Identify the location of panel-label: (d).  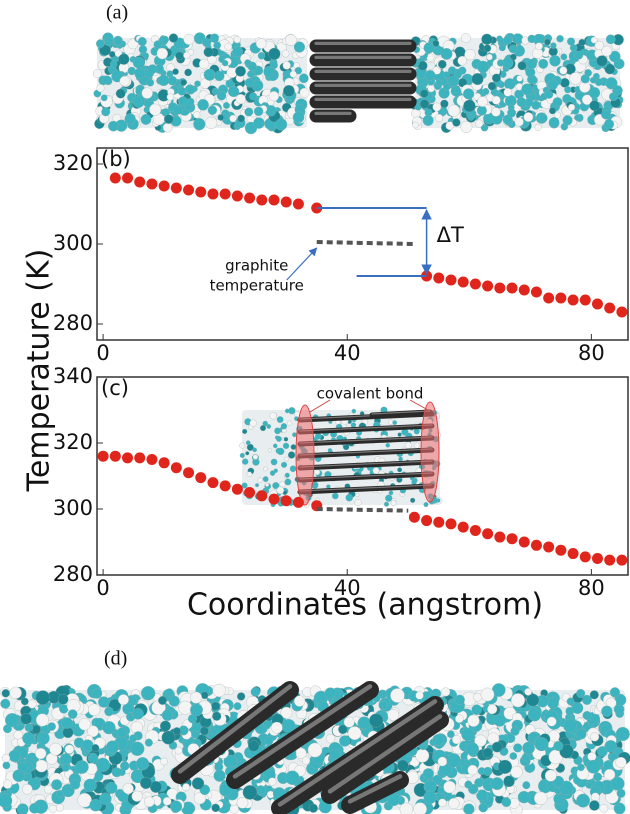
(115, 659).